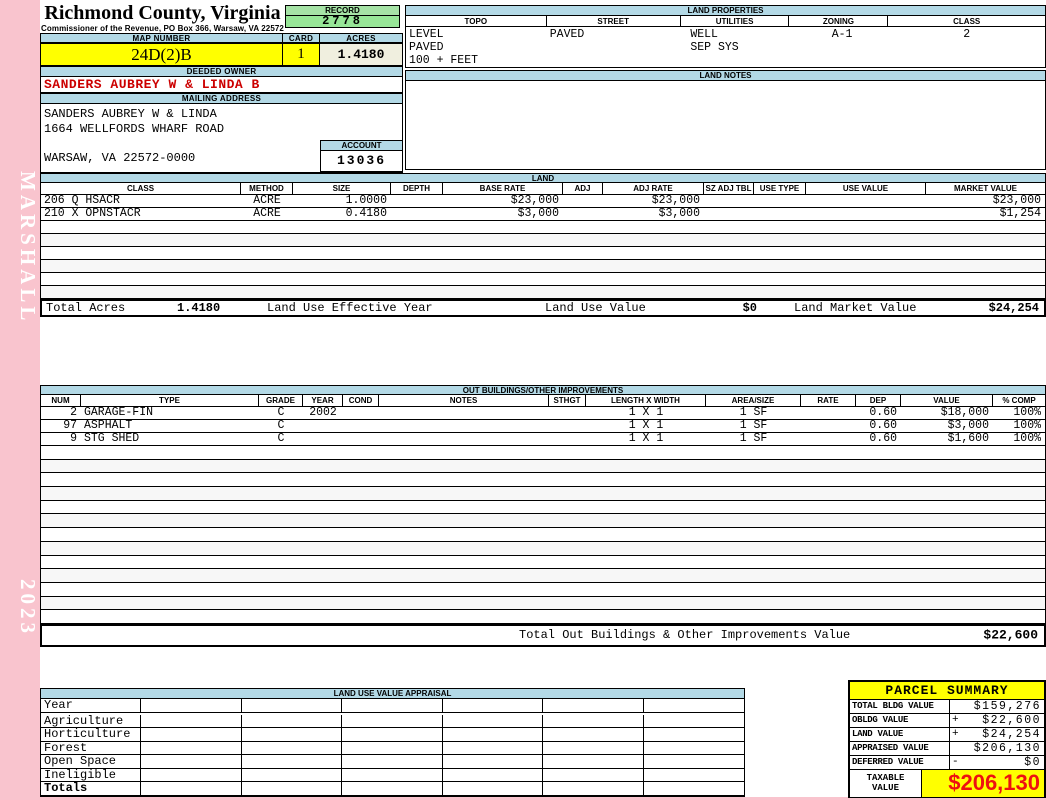  I want to click on column-header: YEAR, so click(323, 401).